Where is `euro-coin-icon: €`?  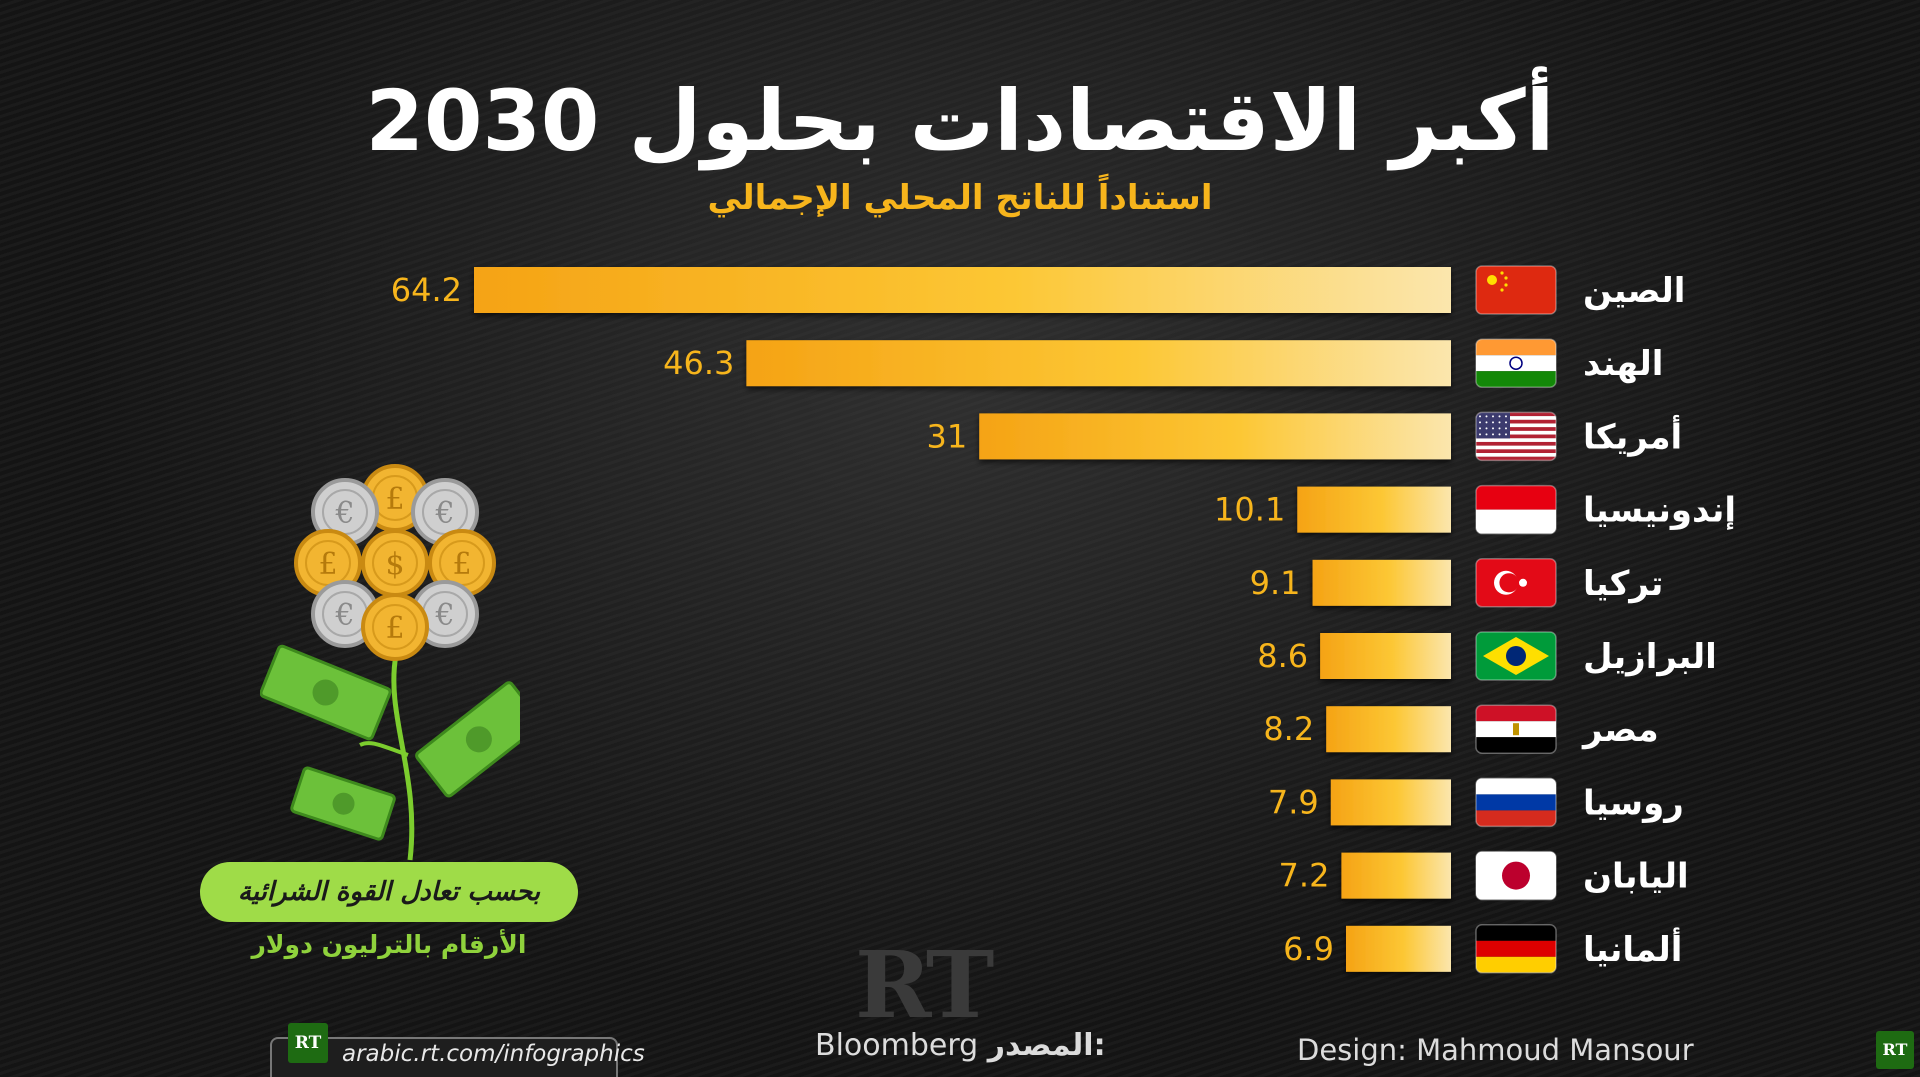
euro-coin-icon: € is located at coordinates (345, 512).